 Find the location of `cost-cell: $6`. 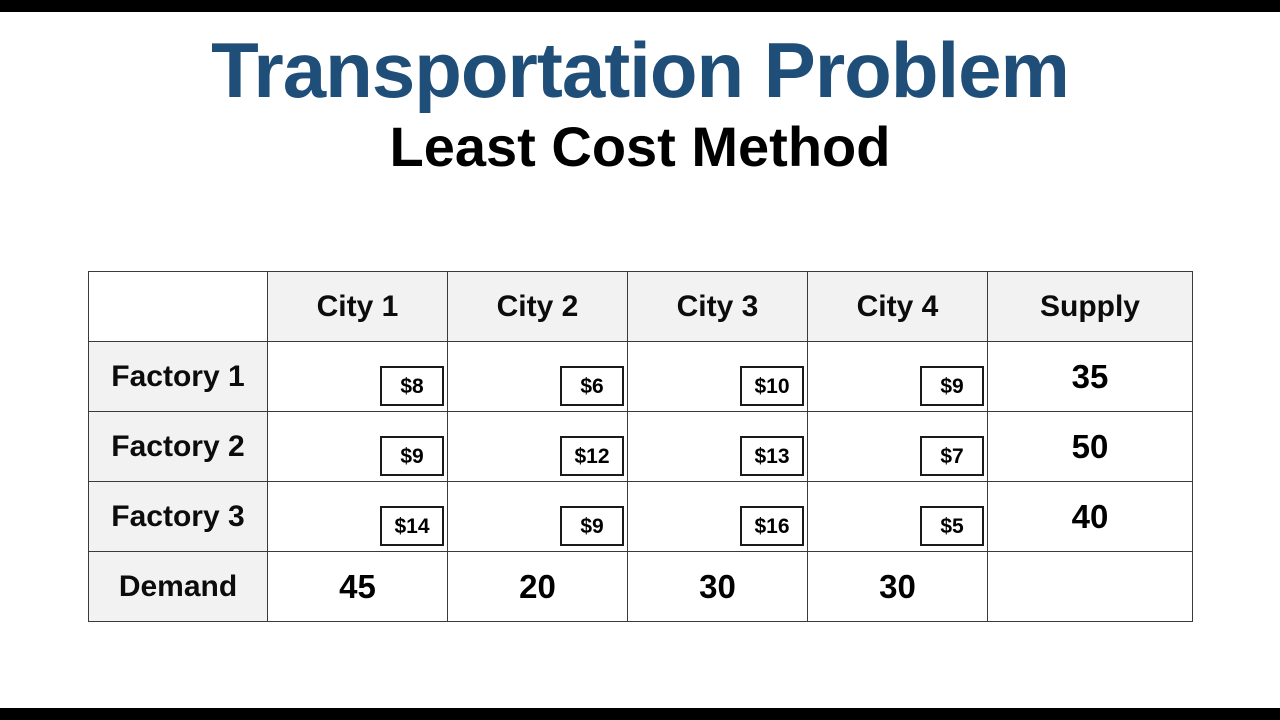

cost-cell: $6 is located at coordinates (537, 376).